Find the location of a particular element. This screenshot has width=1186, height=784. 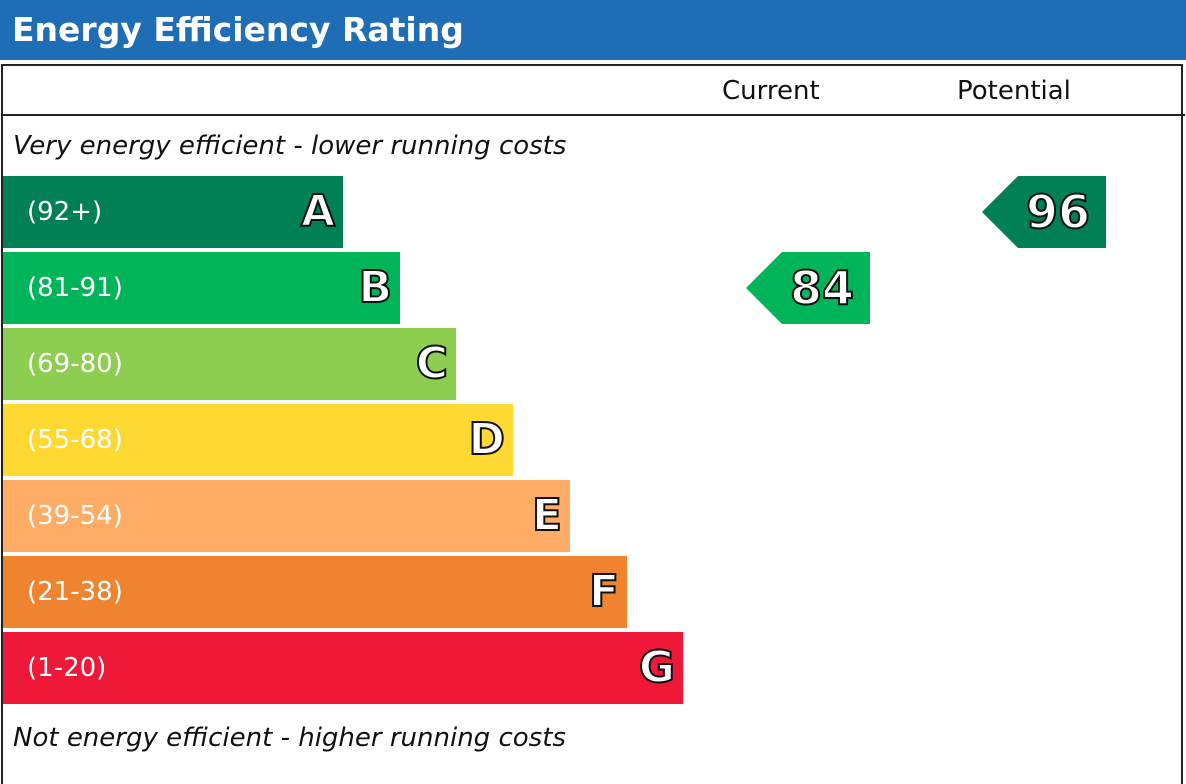

band-letter-label: A is located at coordinates (318, 211).